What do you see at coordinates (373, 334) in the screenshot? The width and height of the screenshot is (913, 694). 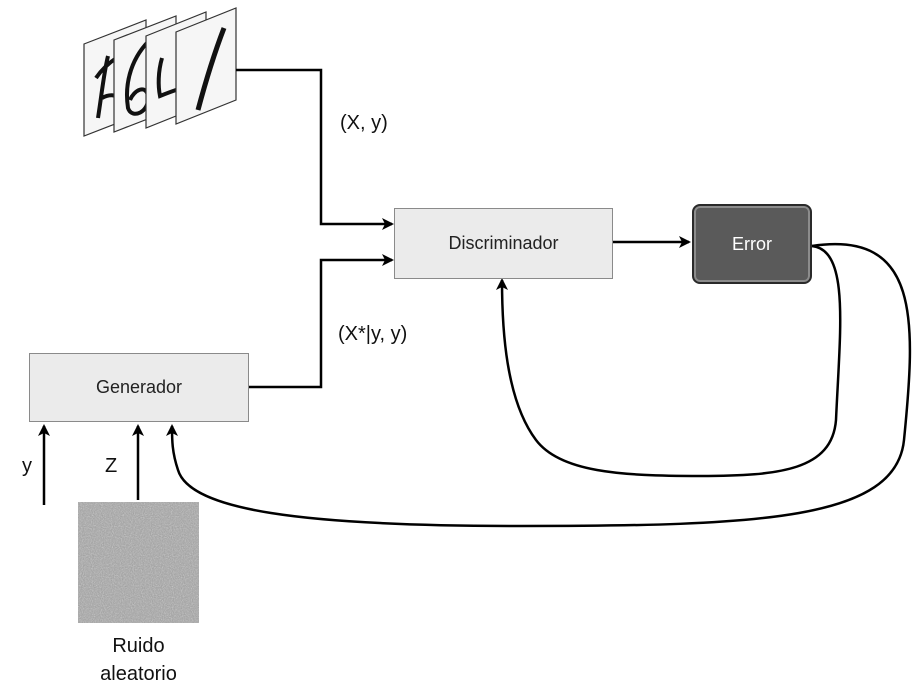 I see `fake-pair-label: (X*|y, y)` at bounding box center [373, 334].